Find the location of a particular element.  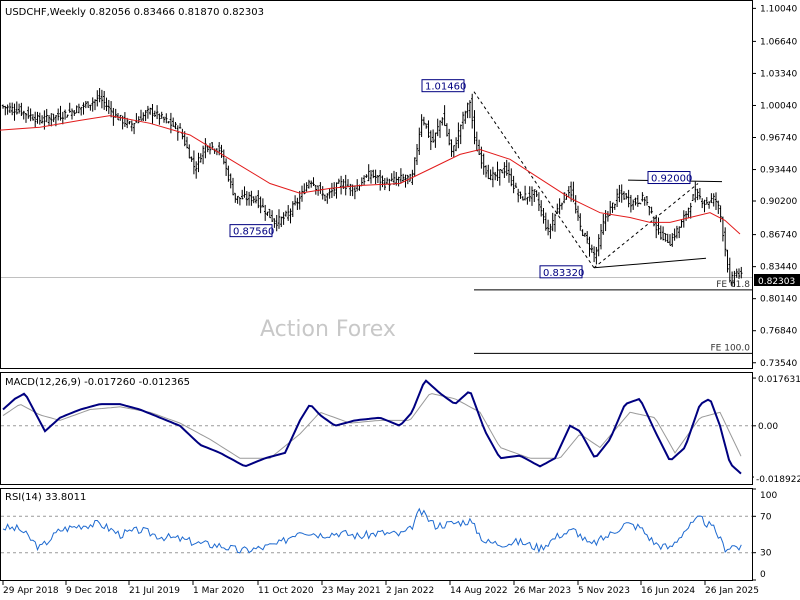

macd-tick-label: 0.017631 is located at coordinates (779, 380).